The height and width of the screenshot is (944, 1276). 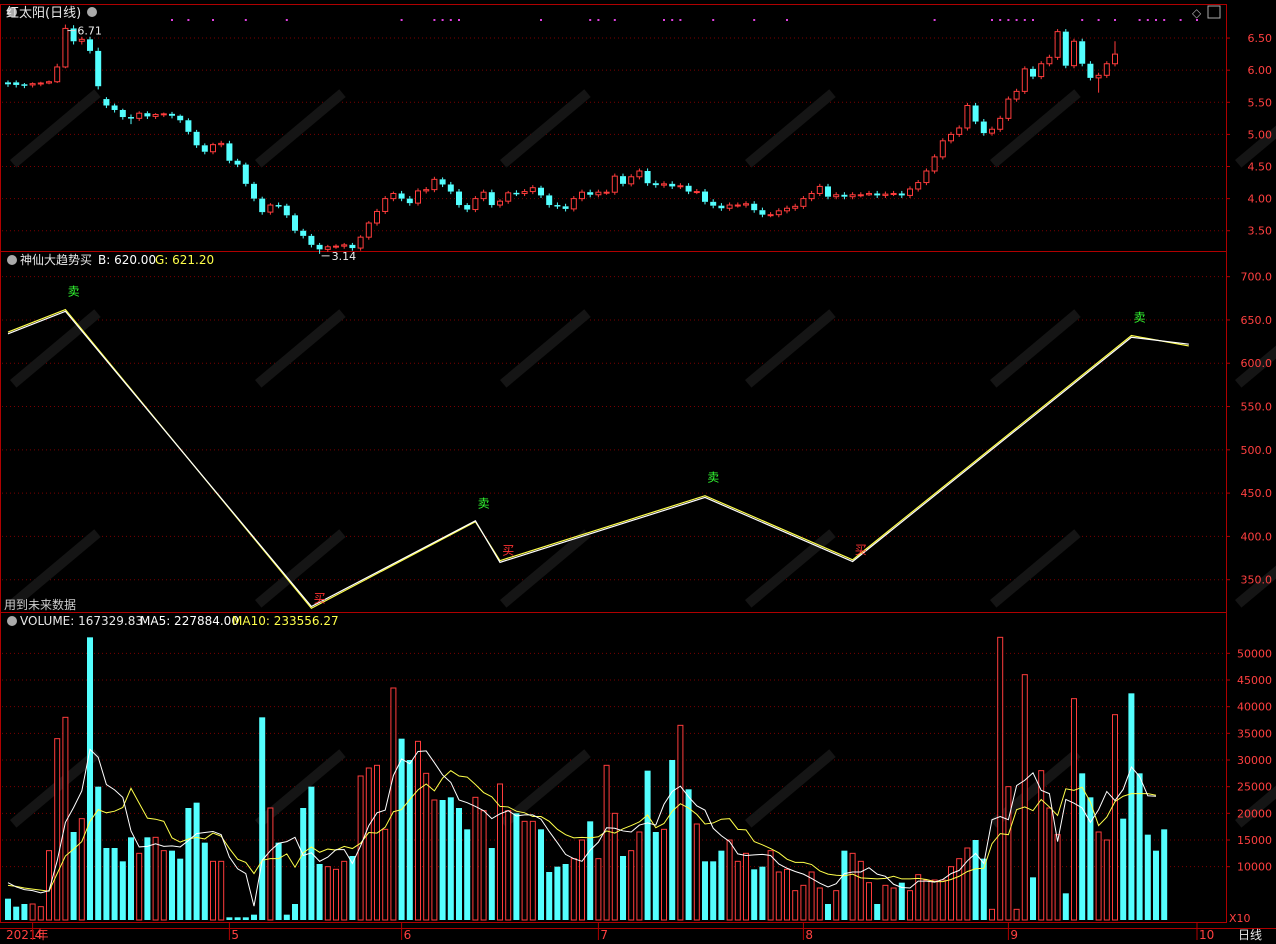 I want to click on volume-menu-icon, so click(x=12, y=621).